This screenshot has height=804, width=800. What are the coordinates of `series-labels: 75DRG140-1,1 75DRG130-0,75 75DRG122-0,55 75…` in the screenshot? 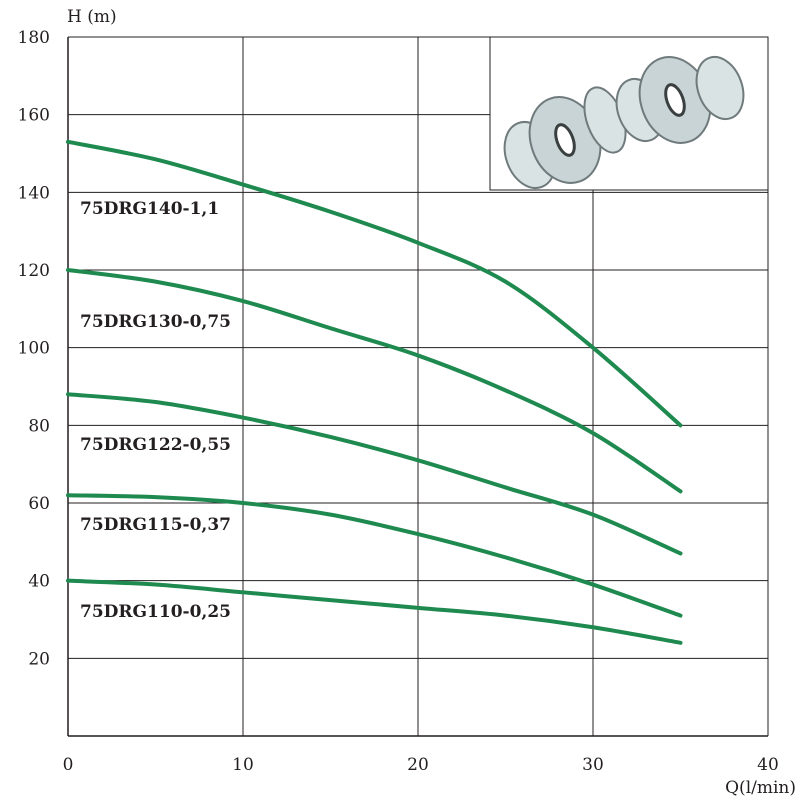 It's located at (155, 410).